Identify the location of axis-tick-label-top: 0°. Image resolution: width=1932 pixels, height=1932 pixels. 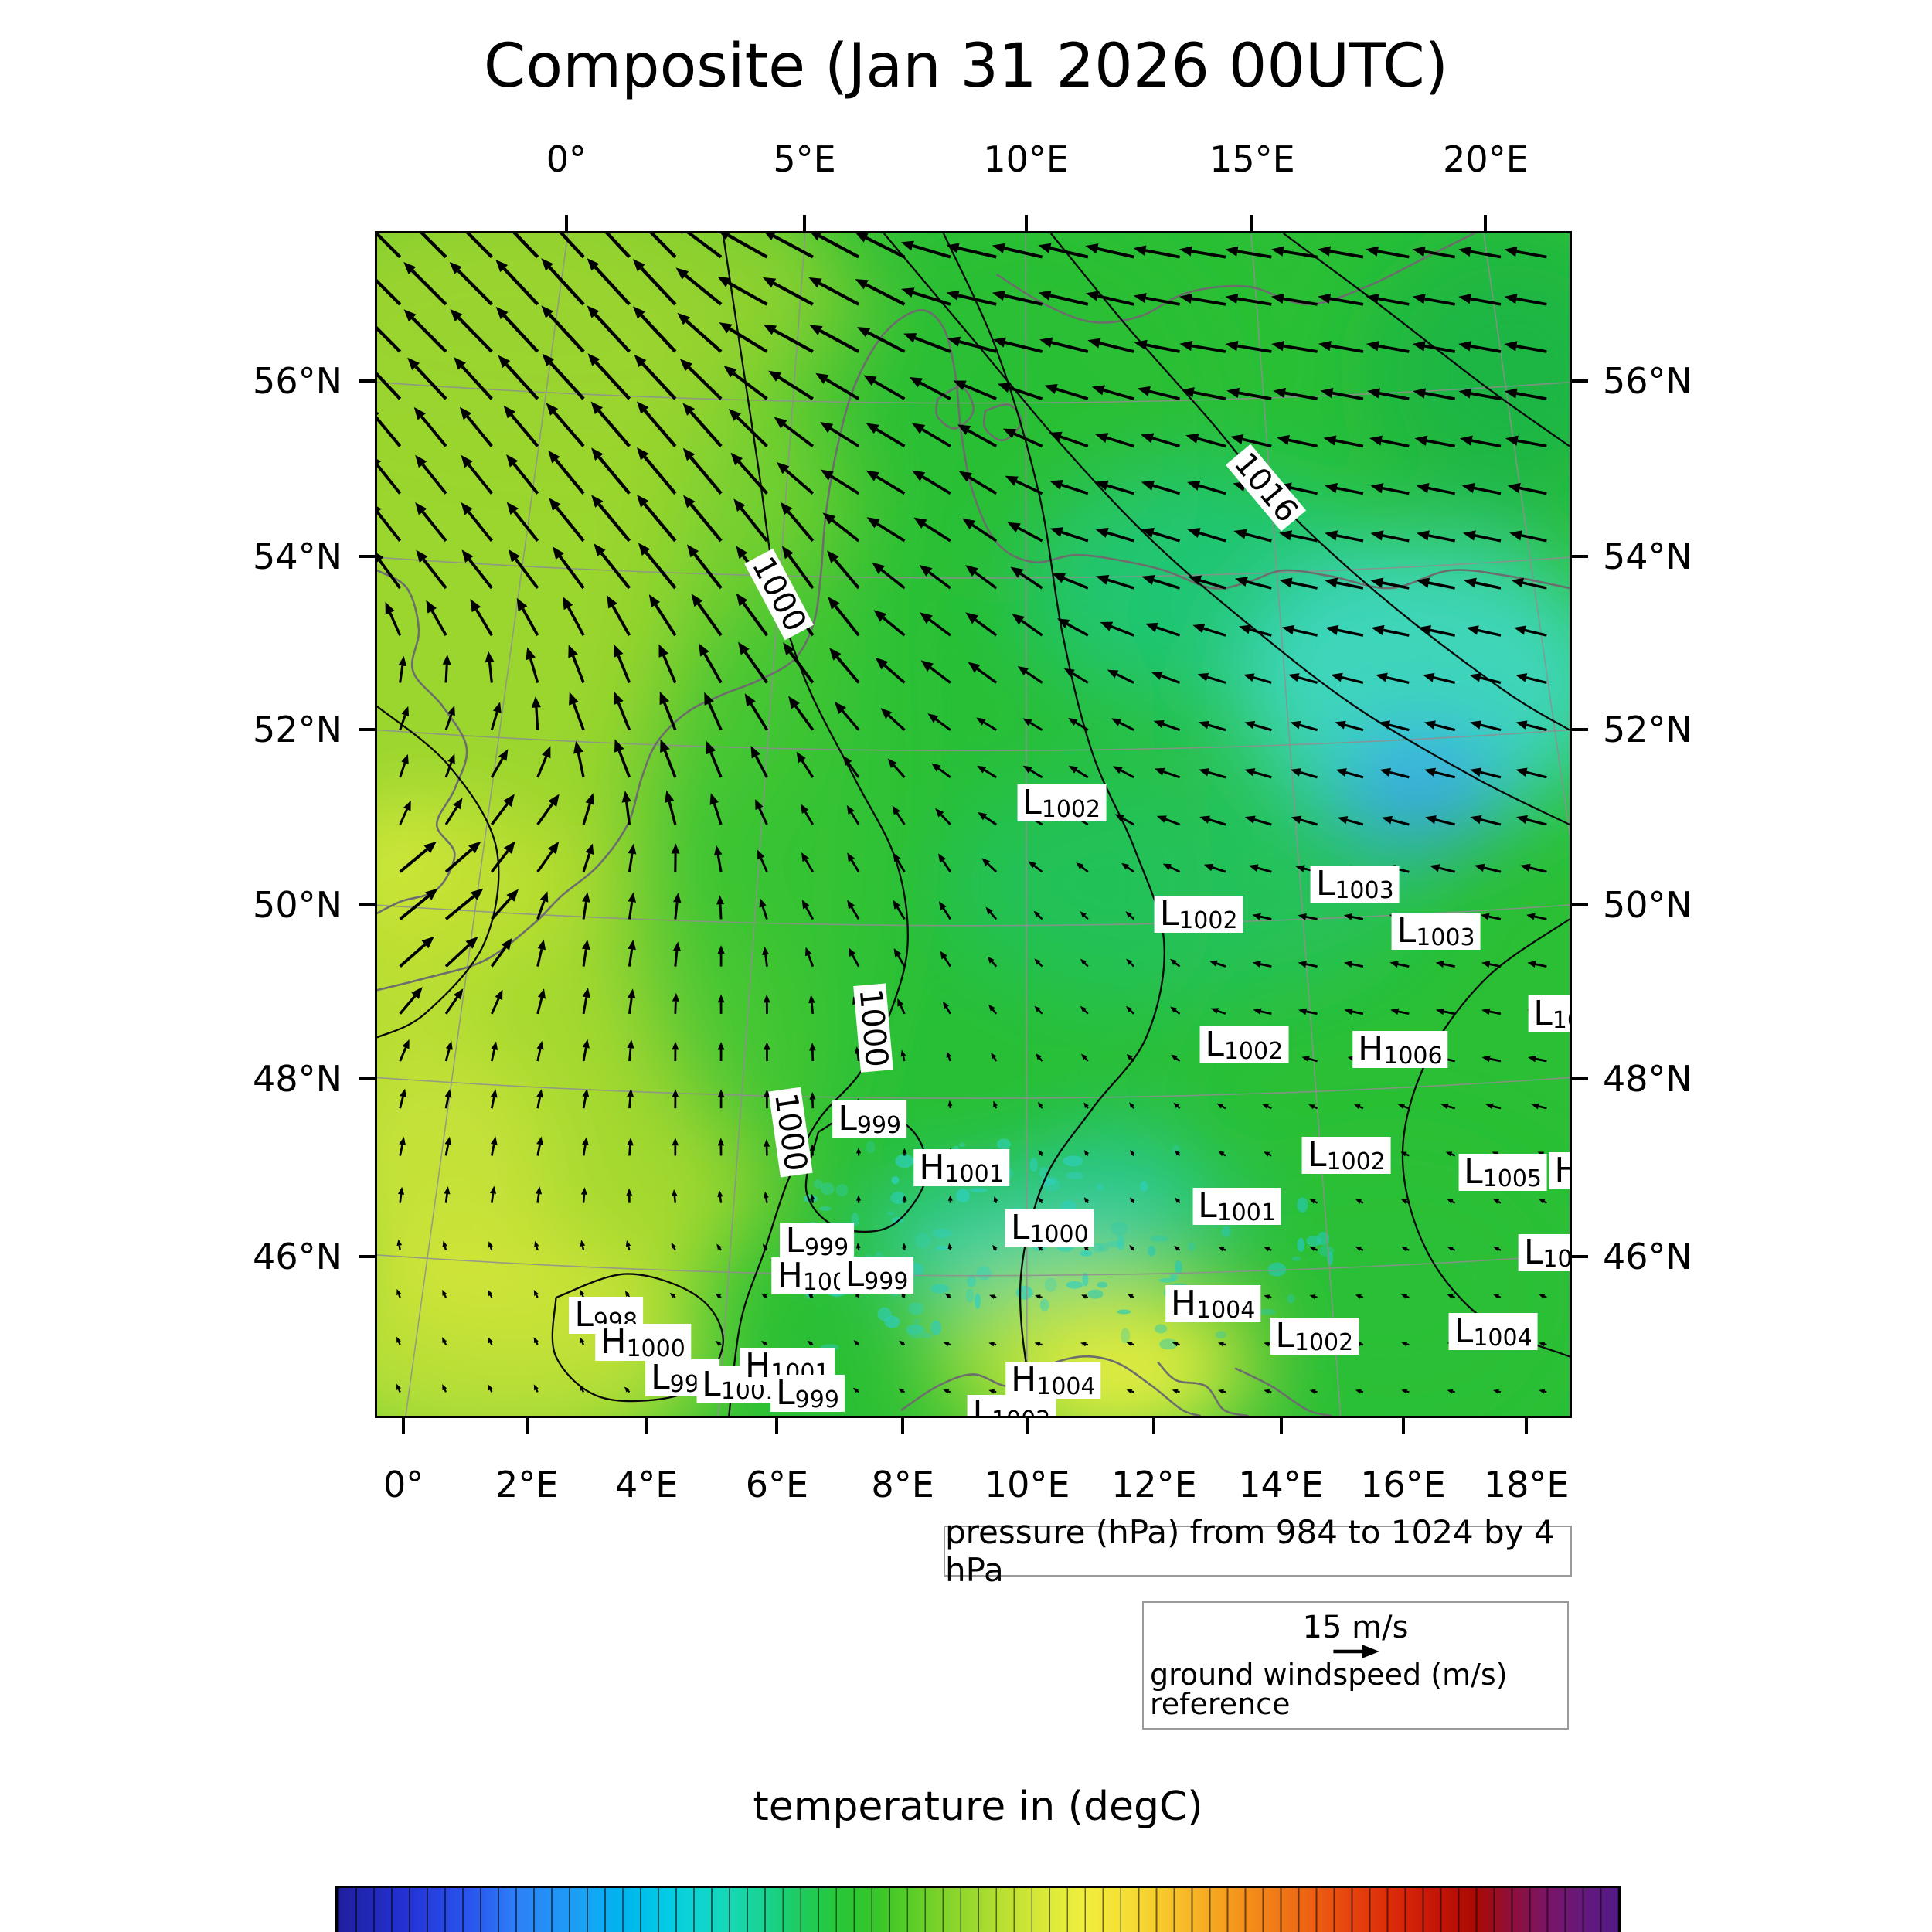
(567, 159).